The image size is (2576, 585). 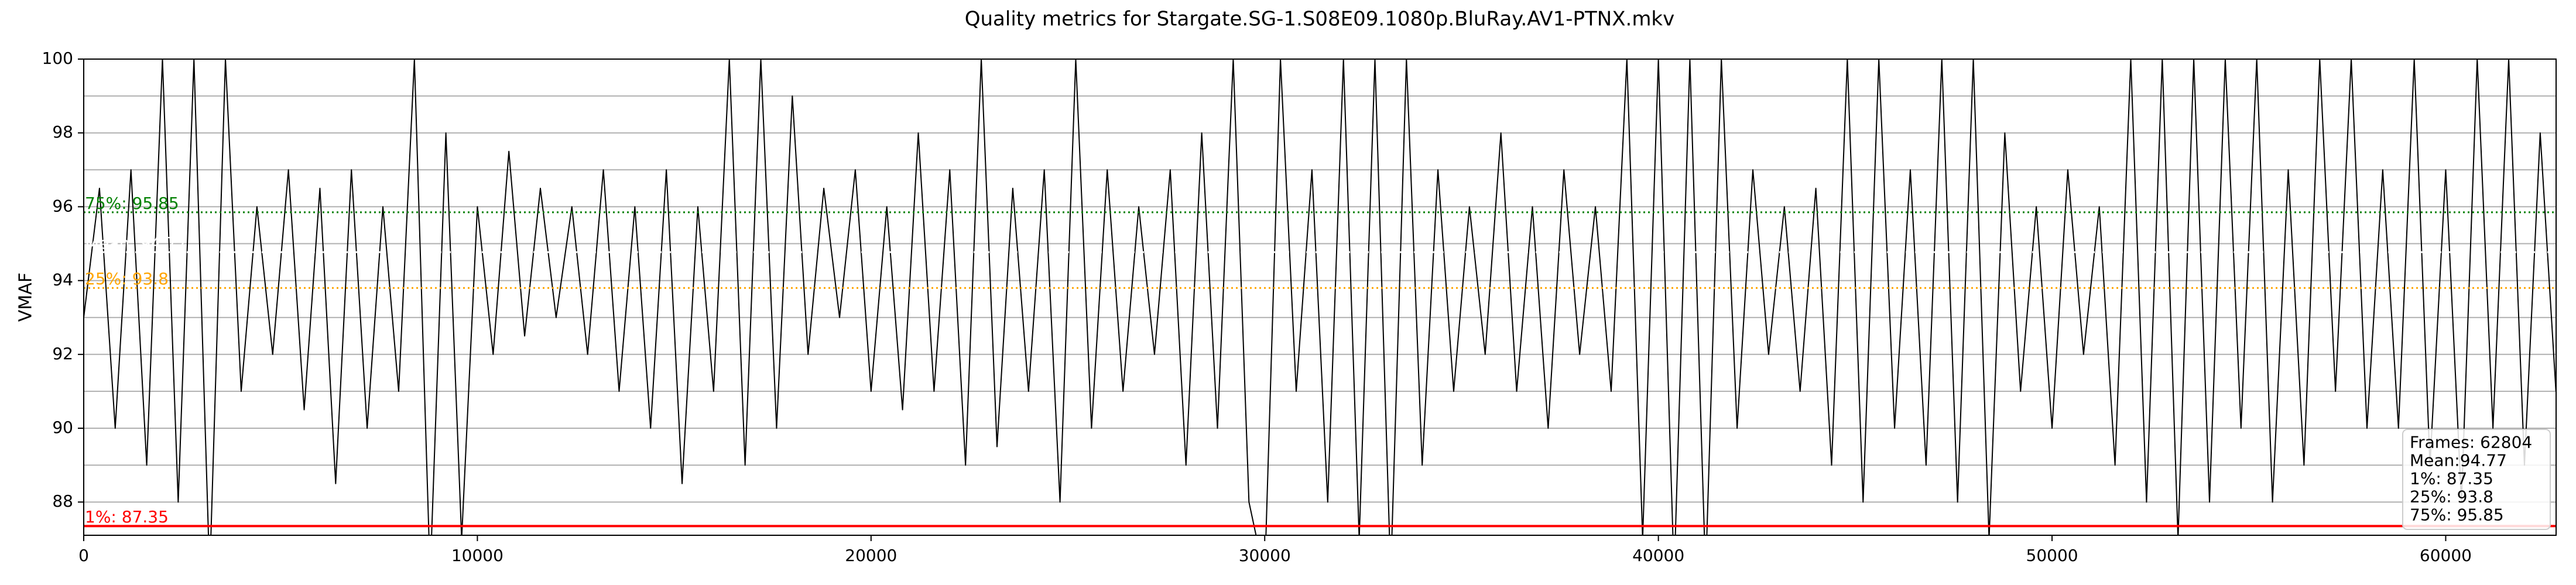 What do you see at coordinates (62, 132) in the screenshot?
I see `y-tick-label: 98` at bounding box center [62, 132].